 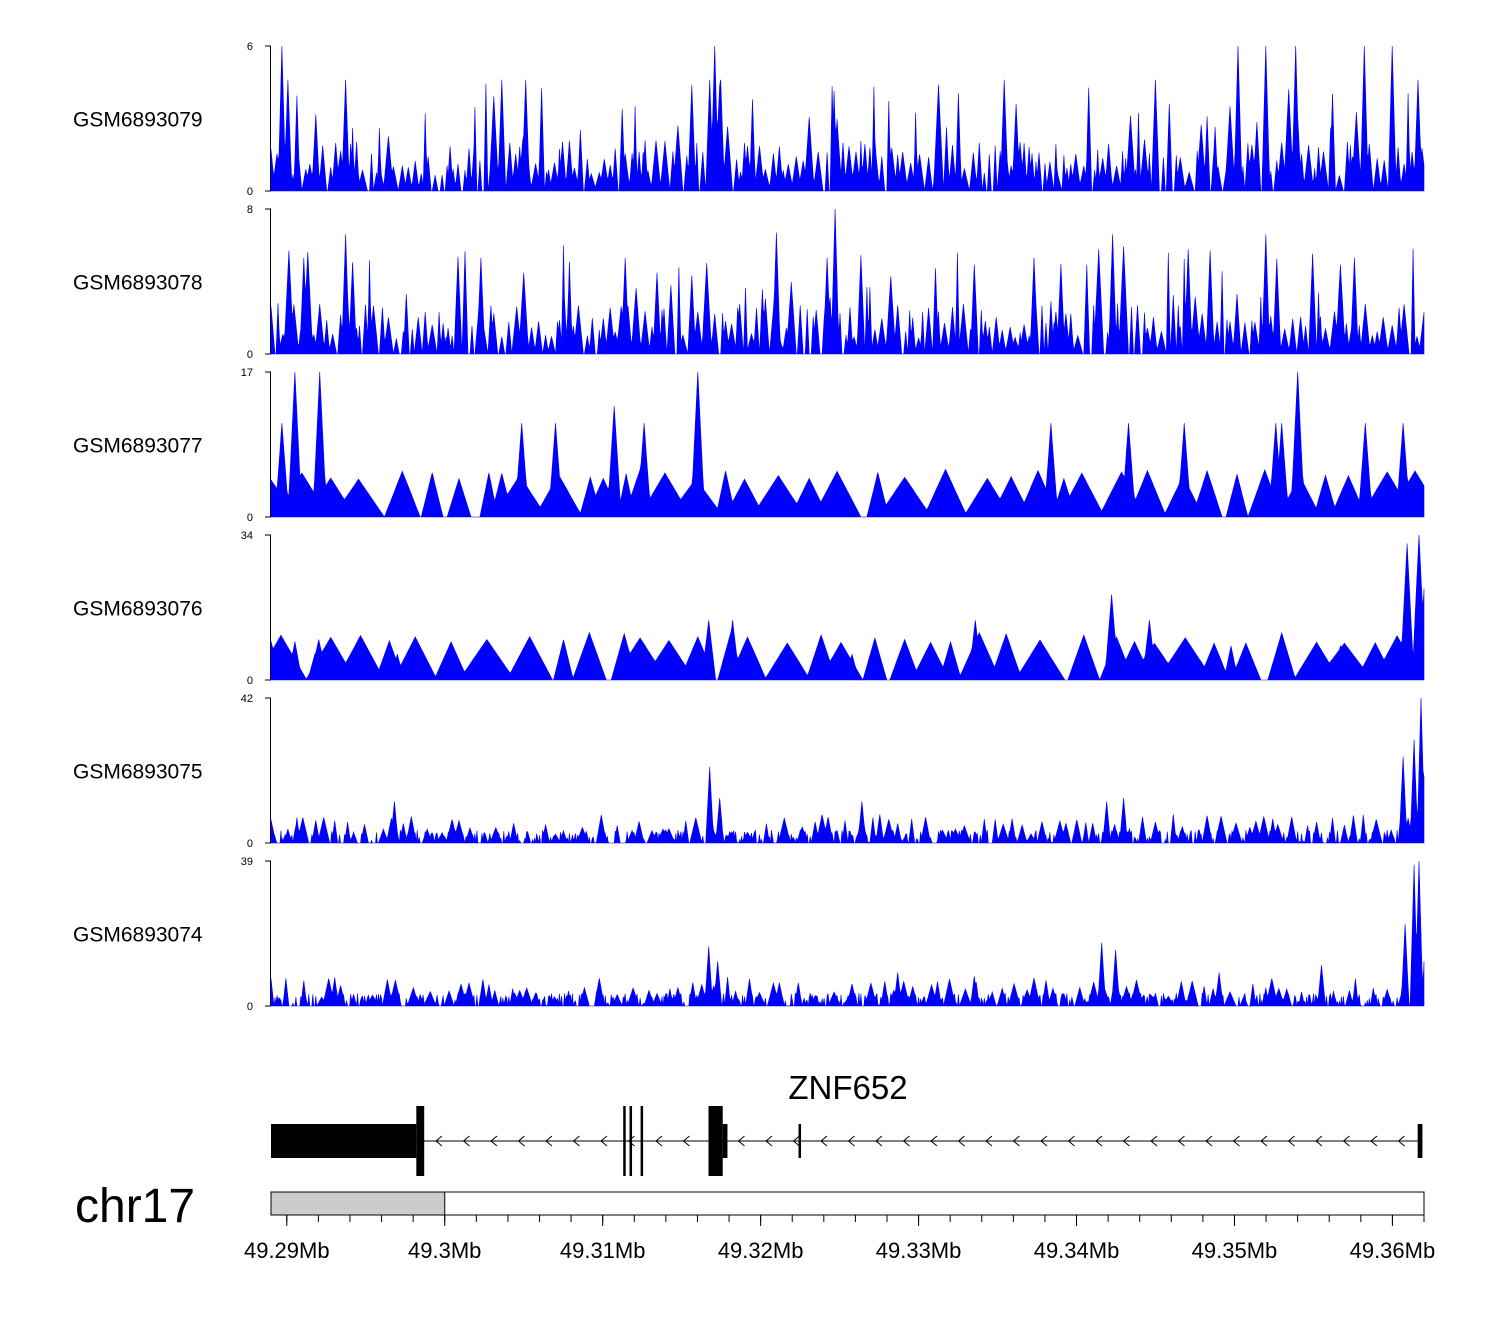 I want to click on track-GSM6893078: GSM6893078 8 0, so click(x=749, y=282).